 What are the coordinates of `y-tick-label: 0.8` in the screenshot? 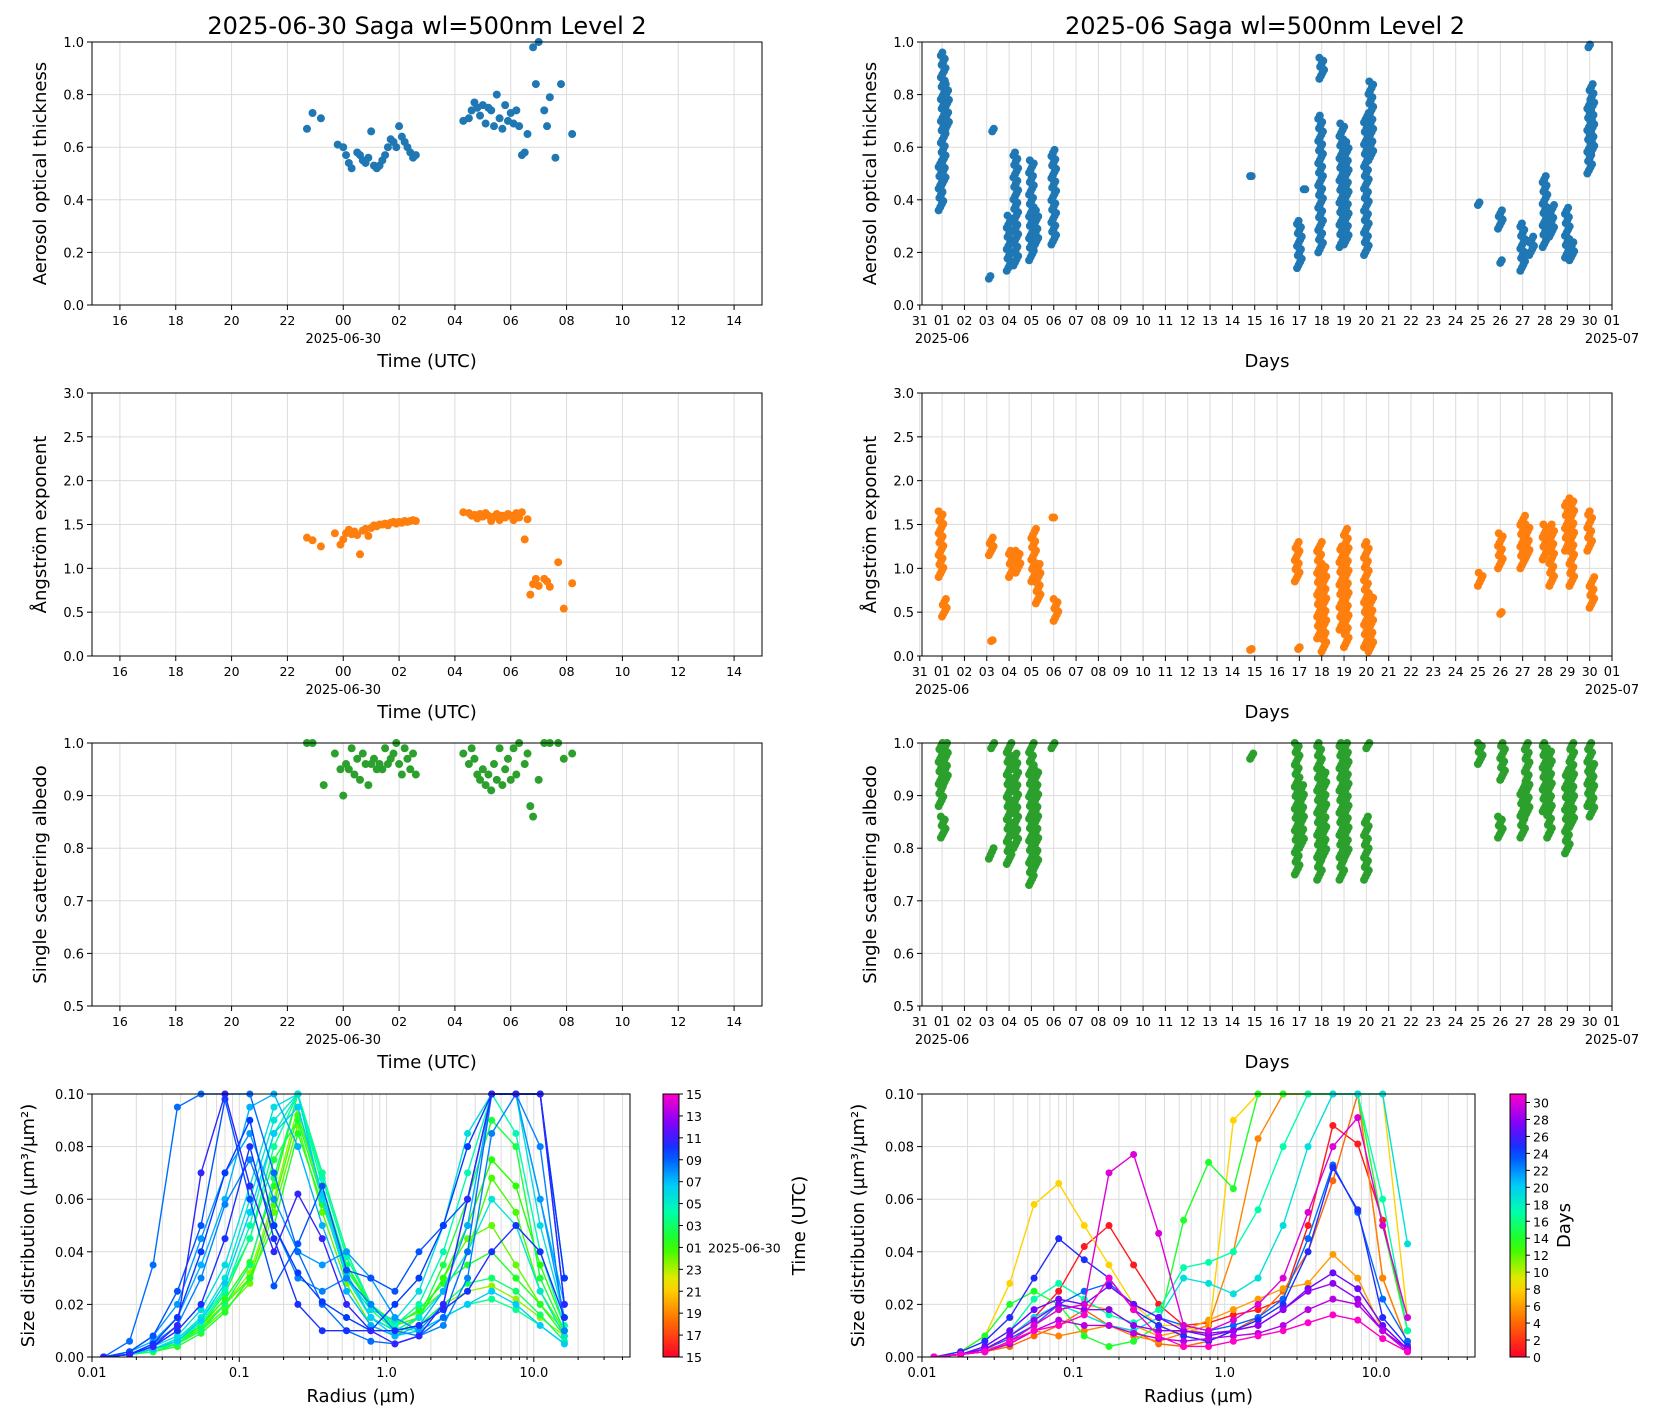 It's located at (73, 849).